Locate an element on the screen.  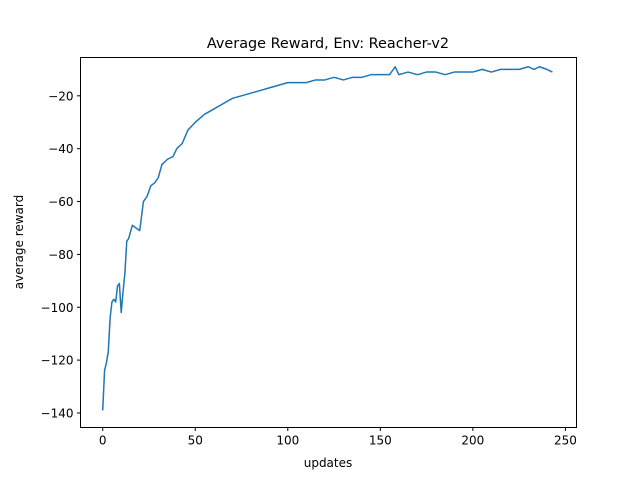
y-tick-label: −40 is located at coordinates (60, 149).